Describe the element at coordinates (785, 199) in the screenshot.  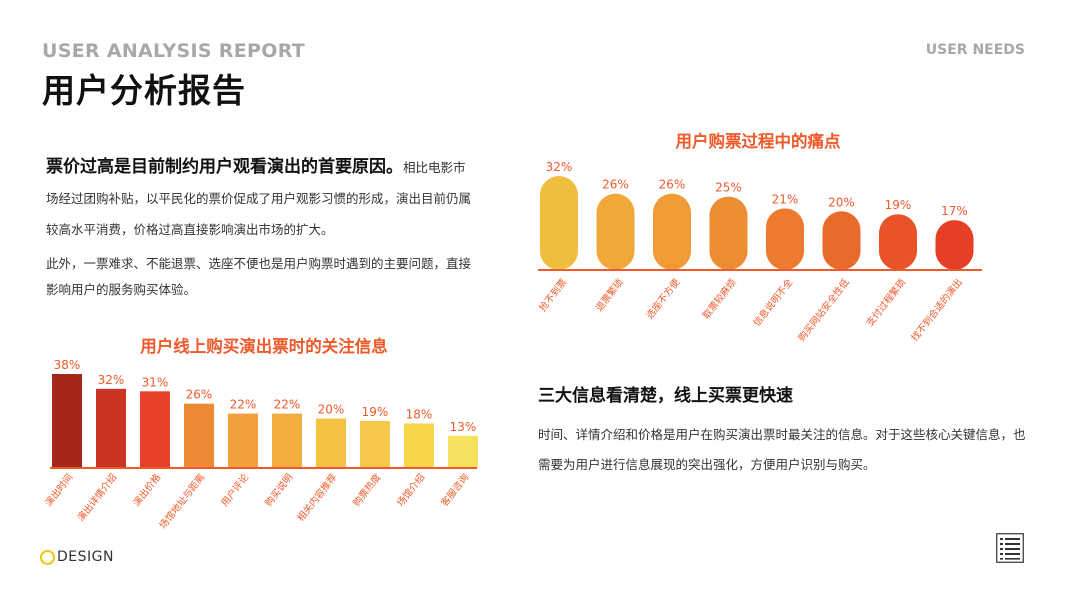
I see `painpoint-value-label: 21%` at that location.